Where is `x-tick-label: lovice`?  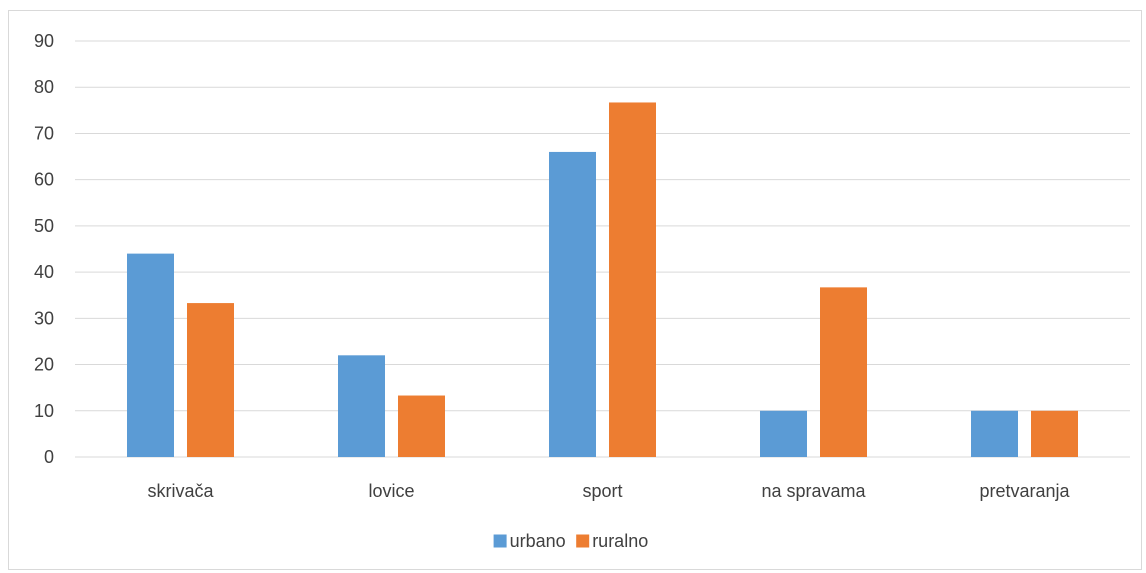 x-tick-label: lovice is located at coordinates (391, 491).